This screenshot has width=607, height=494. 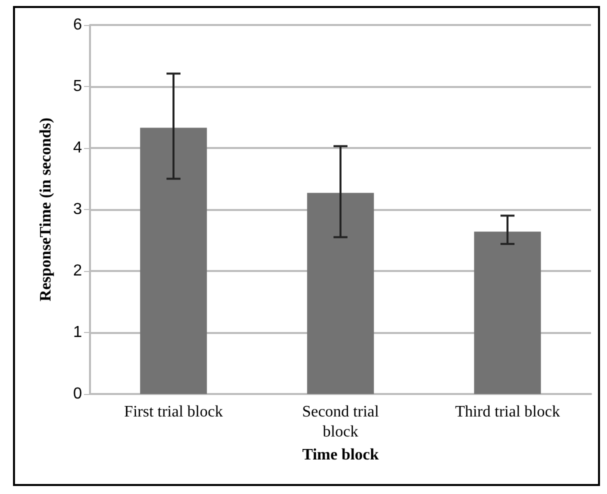 I want to click on y-tick-label: 0, so click(x=77, y=394).